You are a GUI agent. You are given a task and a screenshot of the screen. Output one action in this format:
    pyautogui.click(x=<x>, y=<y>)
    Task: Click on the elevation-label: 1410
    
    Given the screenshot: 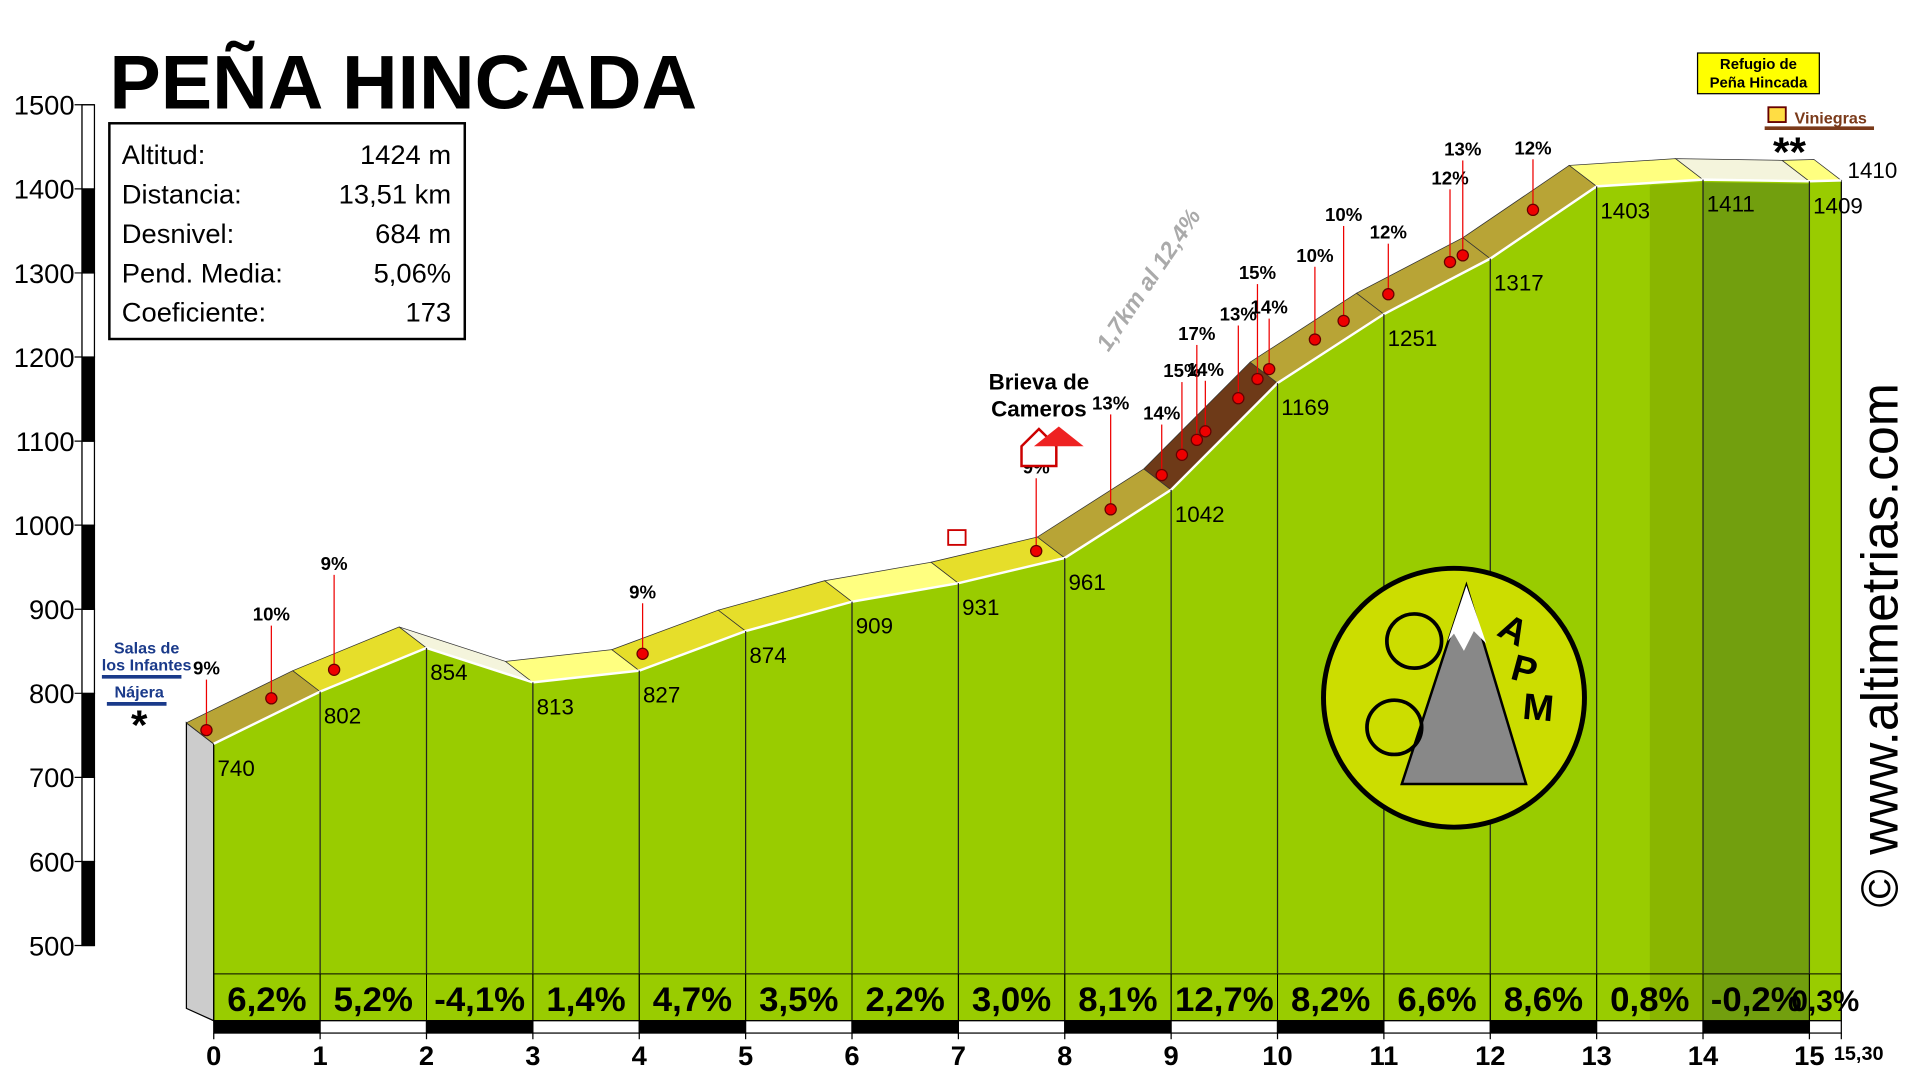 What is the action you would take?
    pyautogui.click(x=1873, y=170)
    